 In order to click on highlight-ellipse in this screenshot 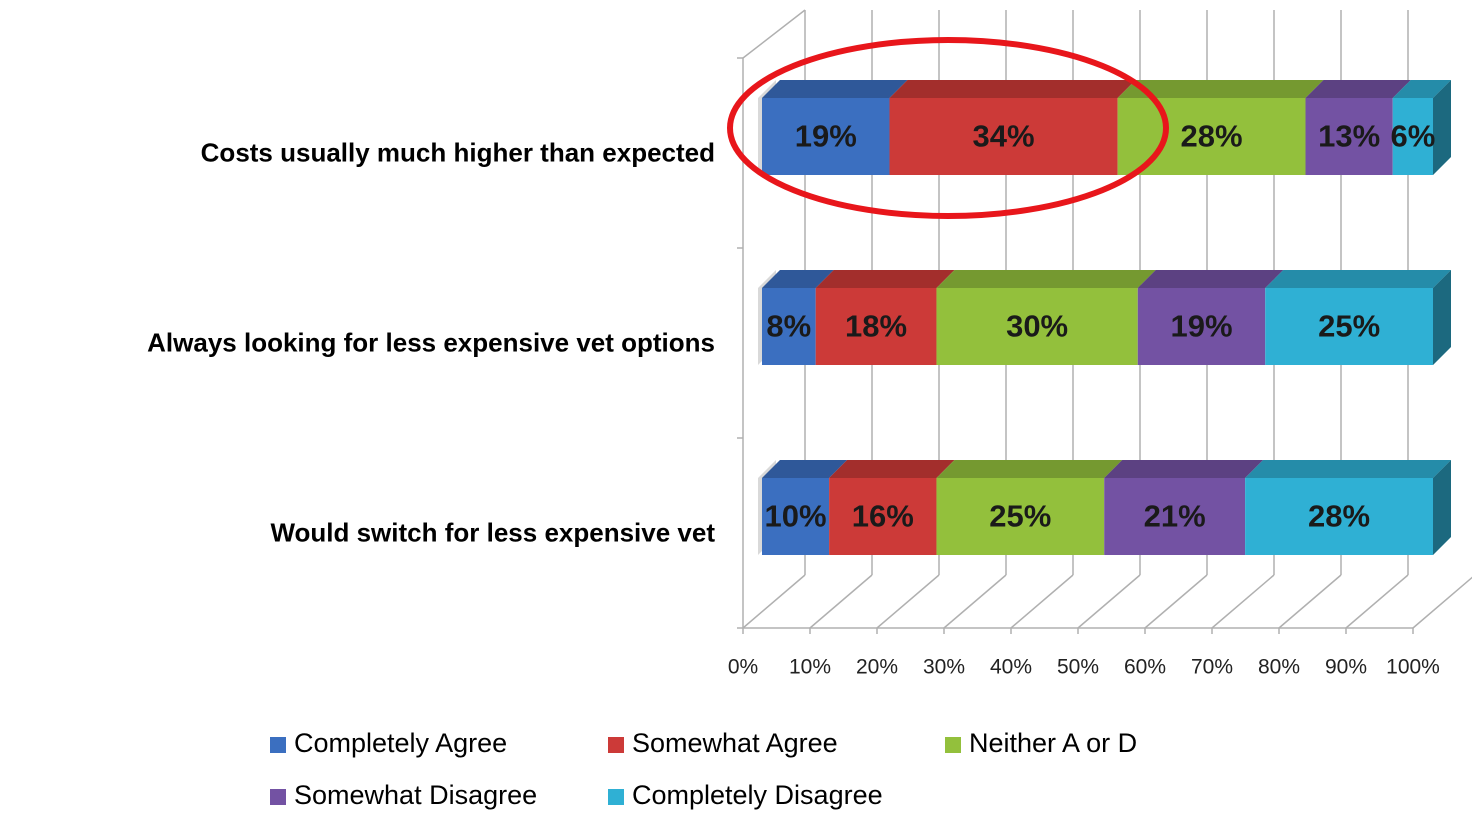, I will do `click(948, 128)`.